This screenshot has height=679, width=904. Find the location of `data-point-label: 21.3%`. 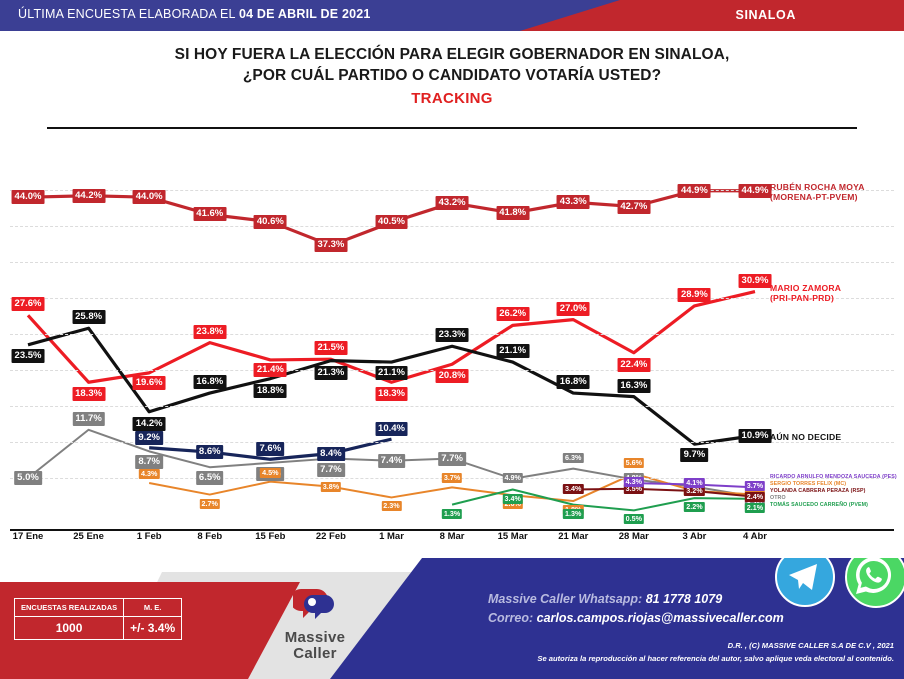

data-point-label: 21.3% is located at coordinates (331, 372).